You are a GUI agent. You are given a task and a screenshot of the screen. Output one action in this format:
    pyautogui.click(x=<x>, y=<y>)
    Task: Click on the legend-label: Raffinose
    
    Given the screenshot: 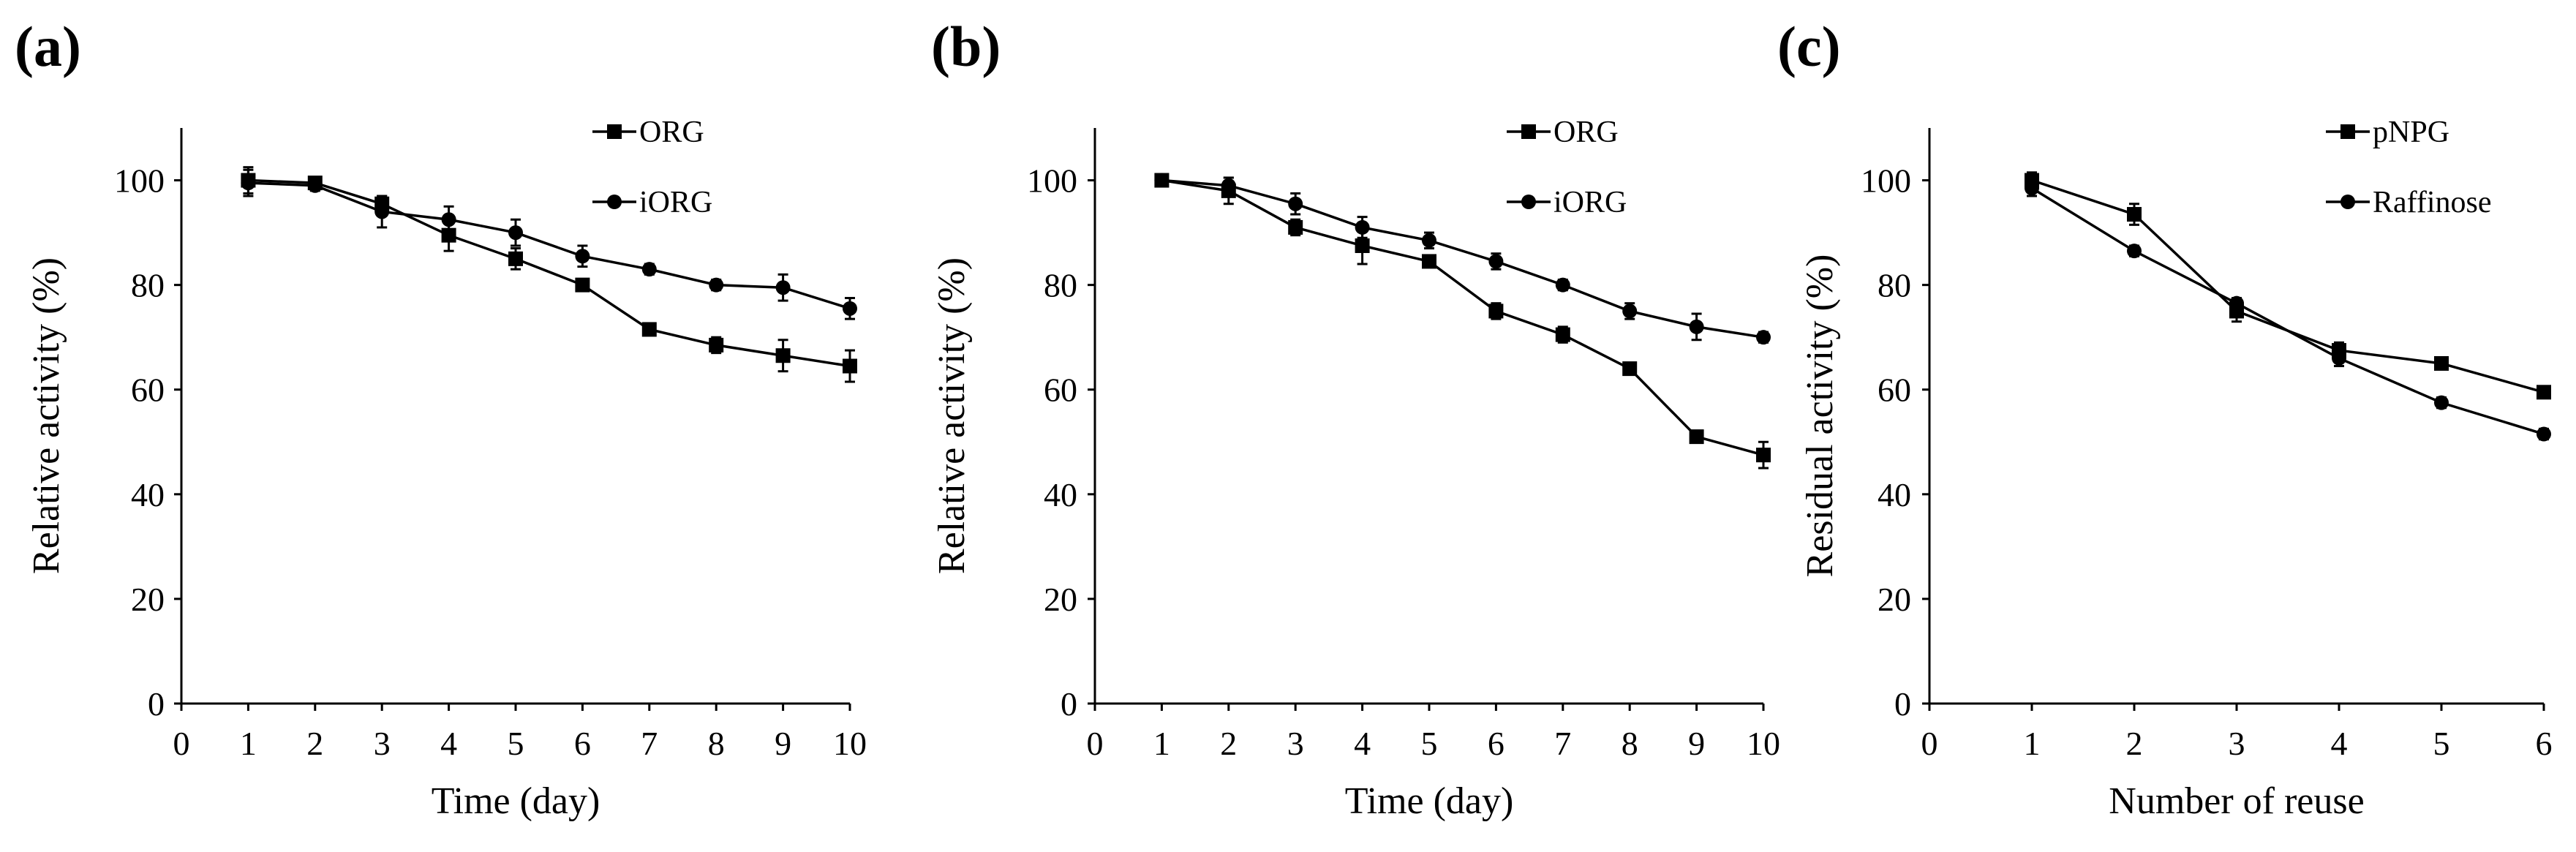 What is the action you would take?
    pyautogui.click(x=2432, y=202)
    